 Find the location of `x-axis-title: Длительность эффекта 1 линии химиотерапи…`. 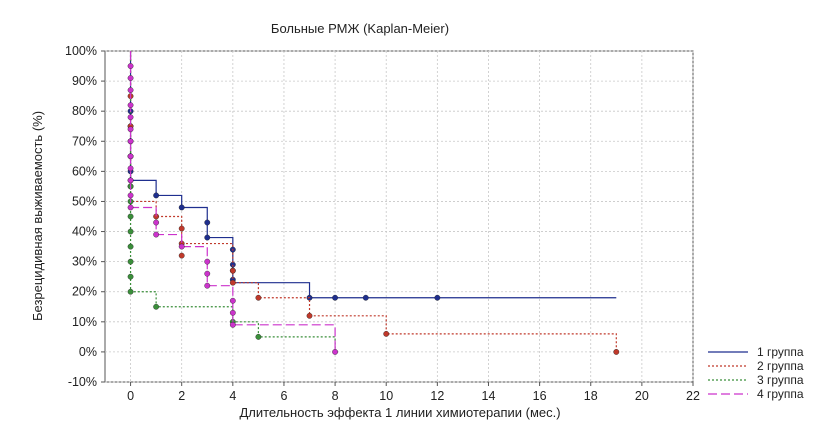

x-axis-title: Длительность эффекта 1 линии химиотерапи… is located at coordinates (399, 412).